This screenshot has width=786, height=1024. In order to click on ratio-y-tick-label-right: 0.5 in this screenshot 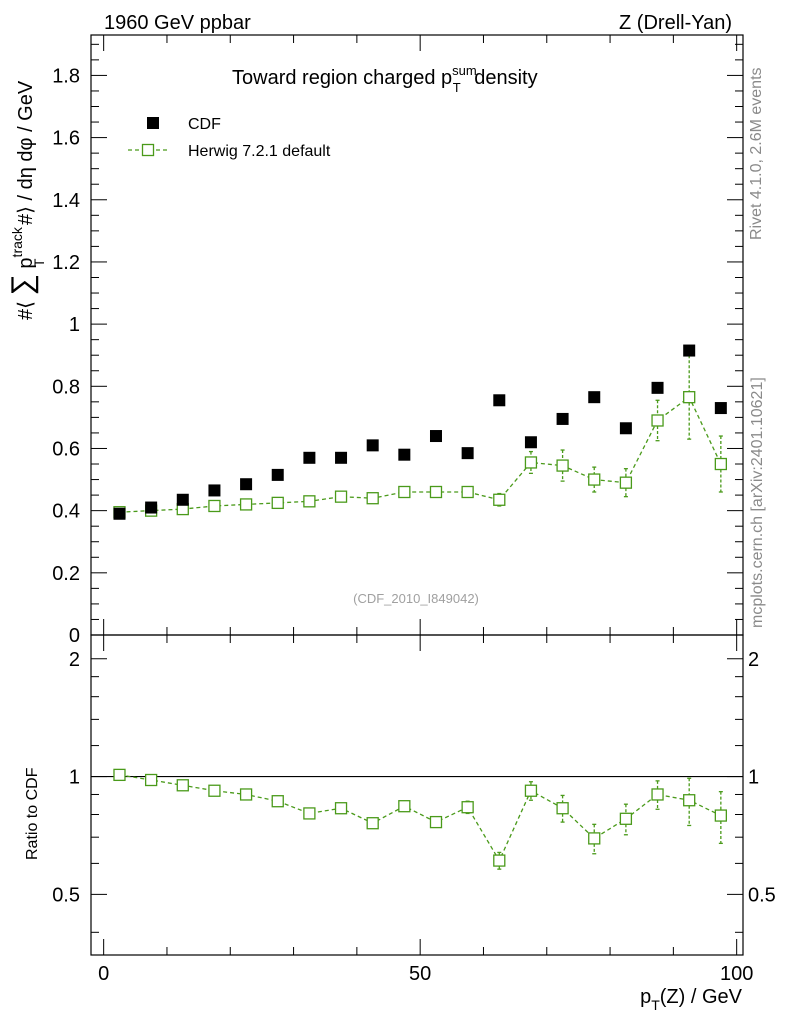, I will do `click(762, 895)`.